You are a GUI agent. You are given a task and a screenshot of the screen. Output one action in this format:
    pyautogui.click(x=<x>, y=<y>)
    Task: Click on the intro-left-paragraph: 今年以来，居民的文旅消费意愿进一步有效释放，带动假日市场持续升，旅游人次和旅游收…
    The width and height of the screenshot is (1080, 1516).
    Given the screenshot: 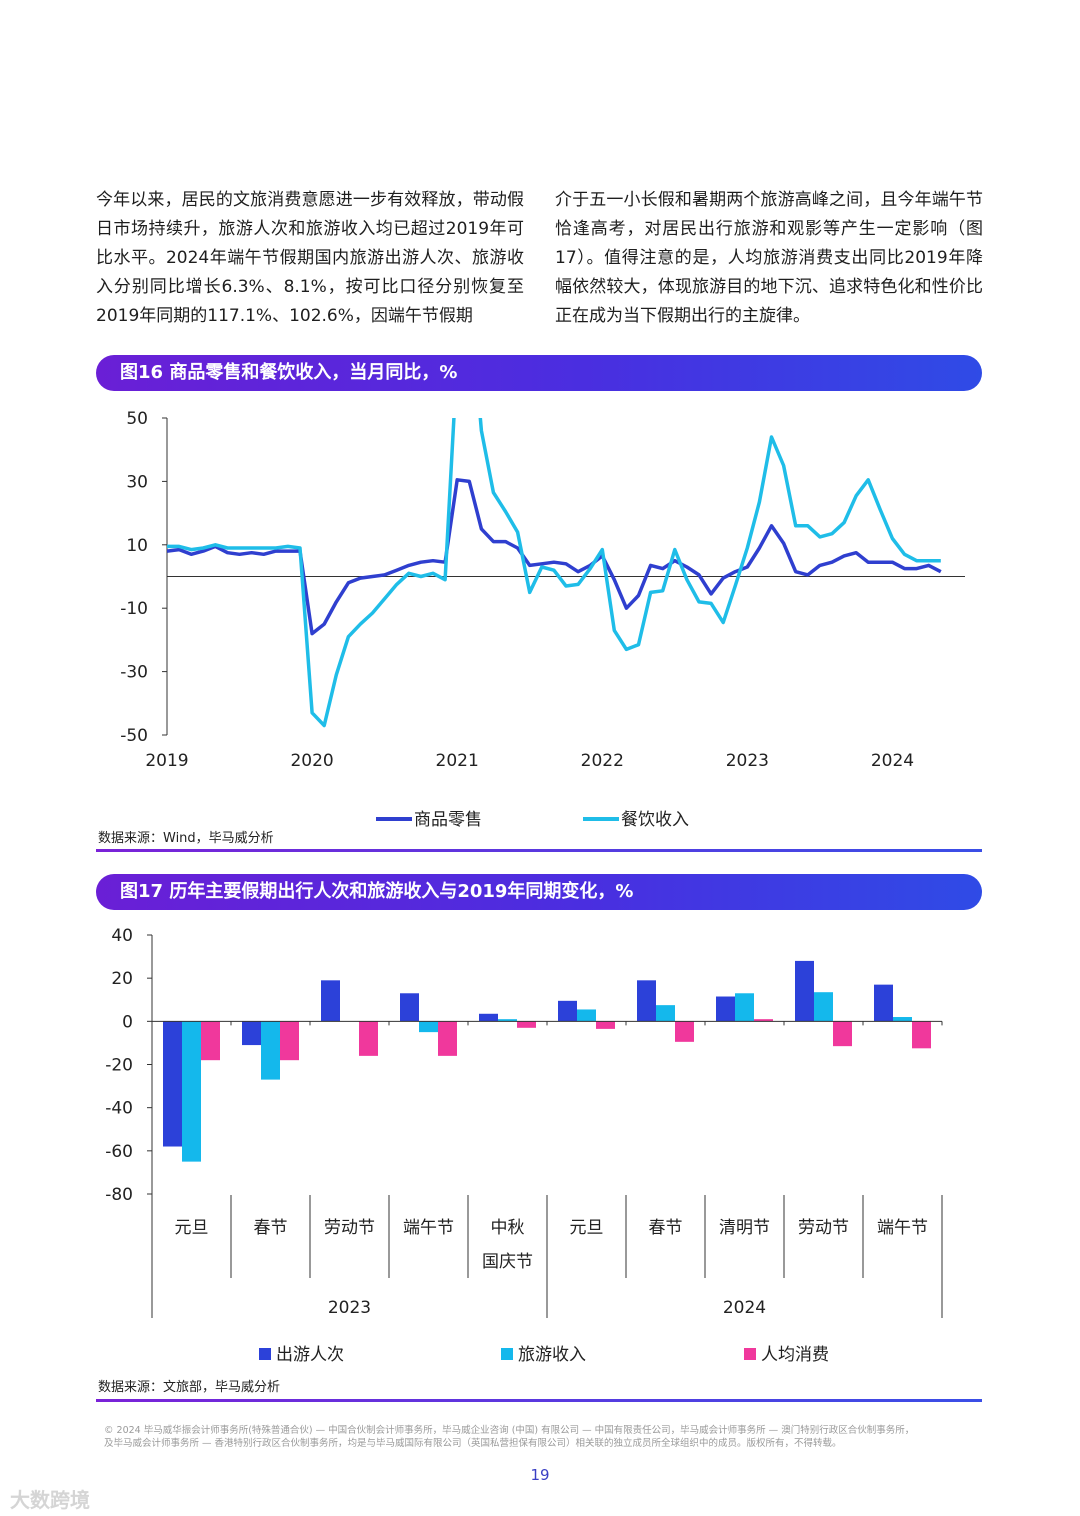 What is the action you would take?
    pyautogui.click(x=310, y=258)
    